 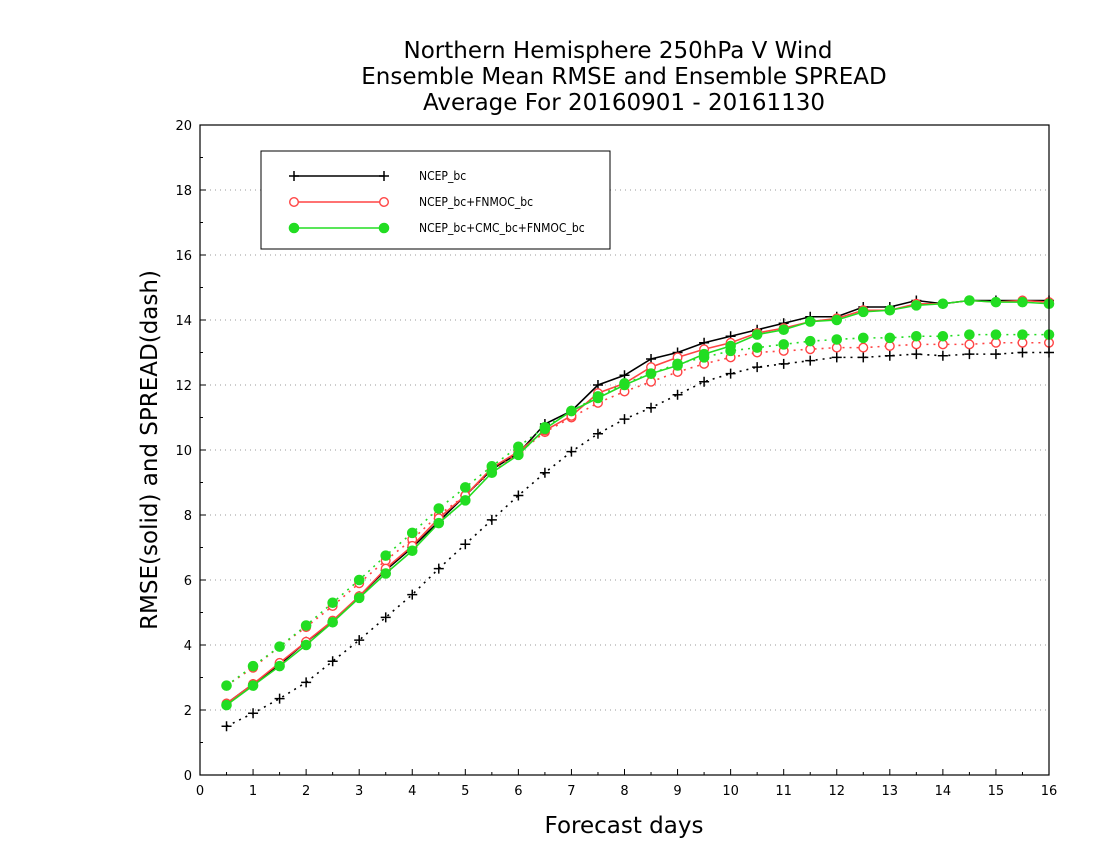 I want to click on legend-marker-0-b, so click(x=384, y=176).